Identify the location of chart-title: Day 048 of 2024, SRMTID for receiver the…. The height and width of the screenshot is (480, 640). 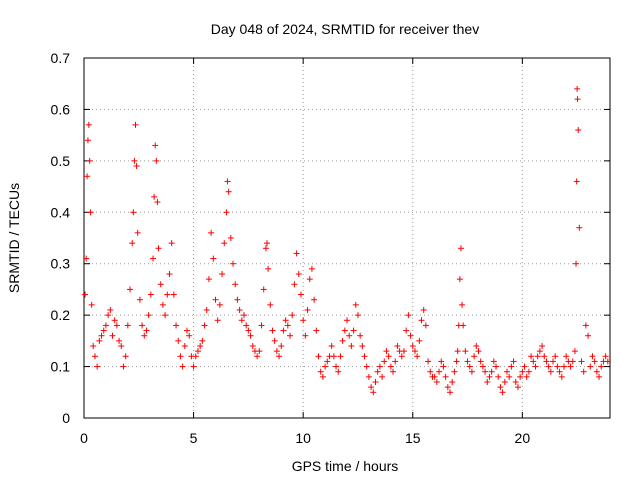
(345, 29).